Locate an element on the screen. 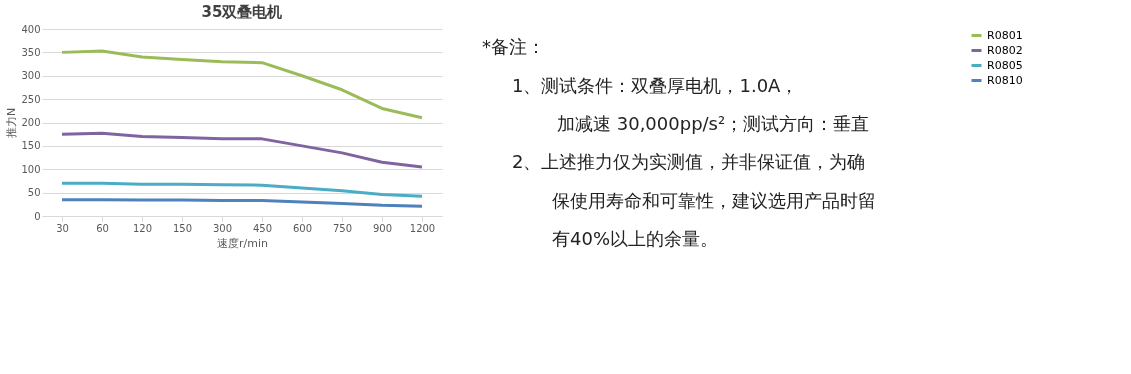 This screenshot has width=1131, height=374. text: 加减速 30,000pp/s²；测试方向：垂直 is located at coordinates (713, 123).